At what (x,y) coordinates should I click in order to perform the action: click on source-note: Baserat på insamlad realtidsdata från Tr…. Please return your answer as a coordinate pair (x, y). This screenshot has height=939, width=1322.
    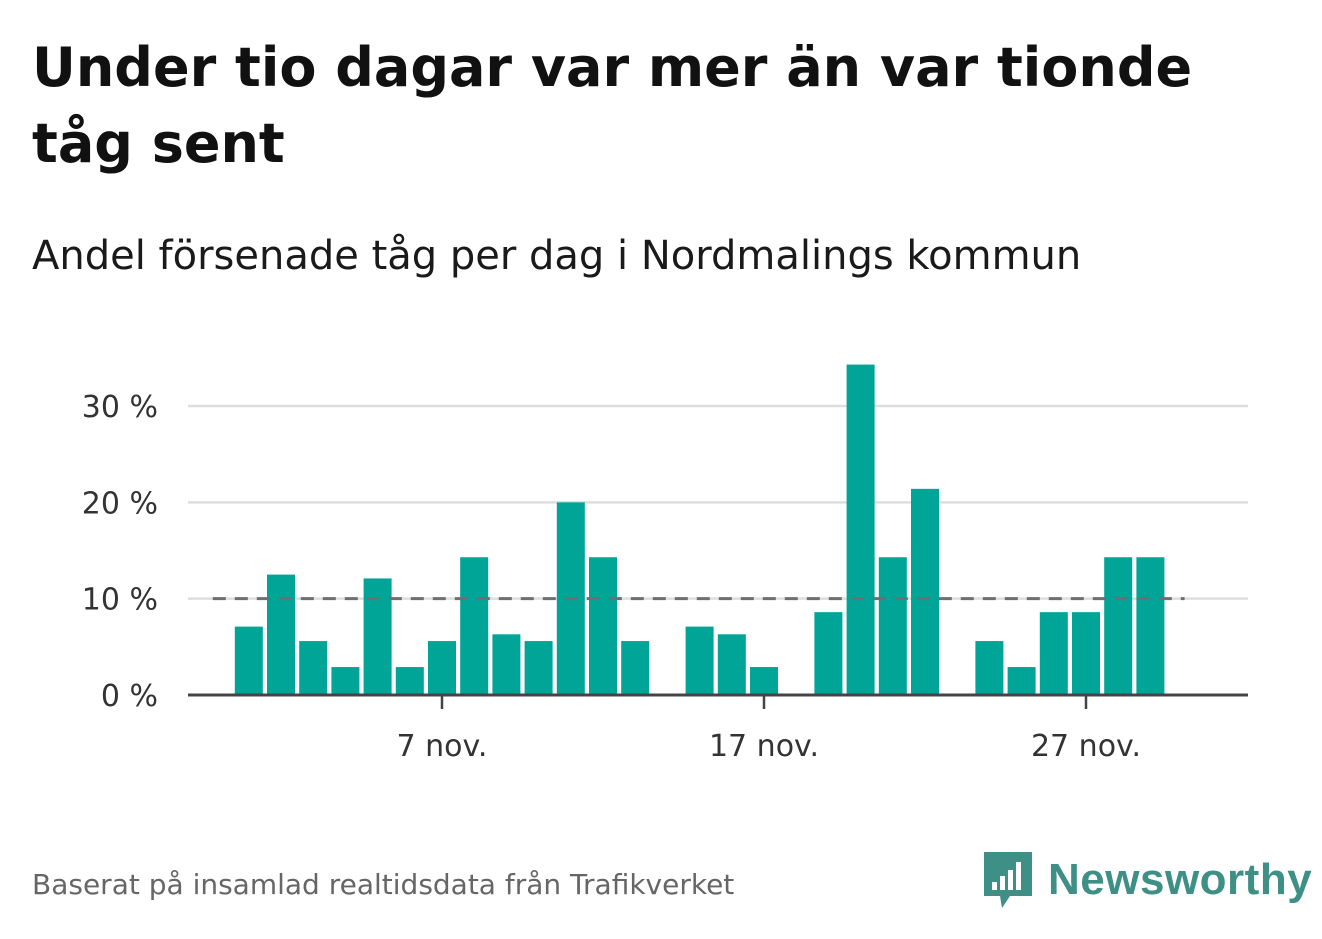
    Looking at the image, I should click on (383, 884).